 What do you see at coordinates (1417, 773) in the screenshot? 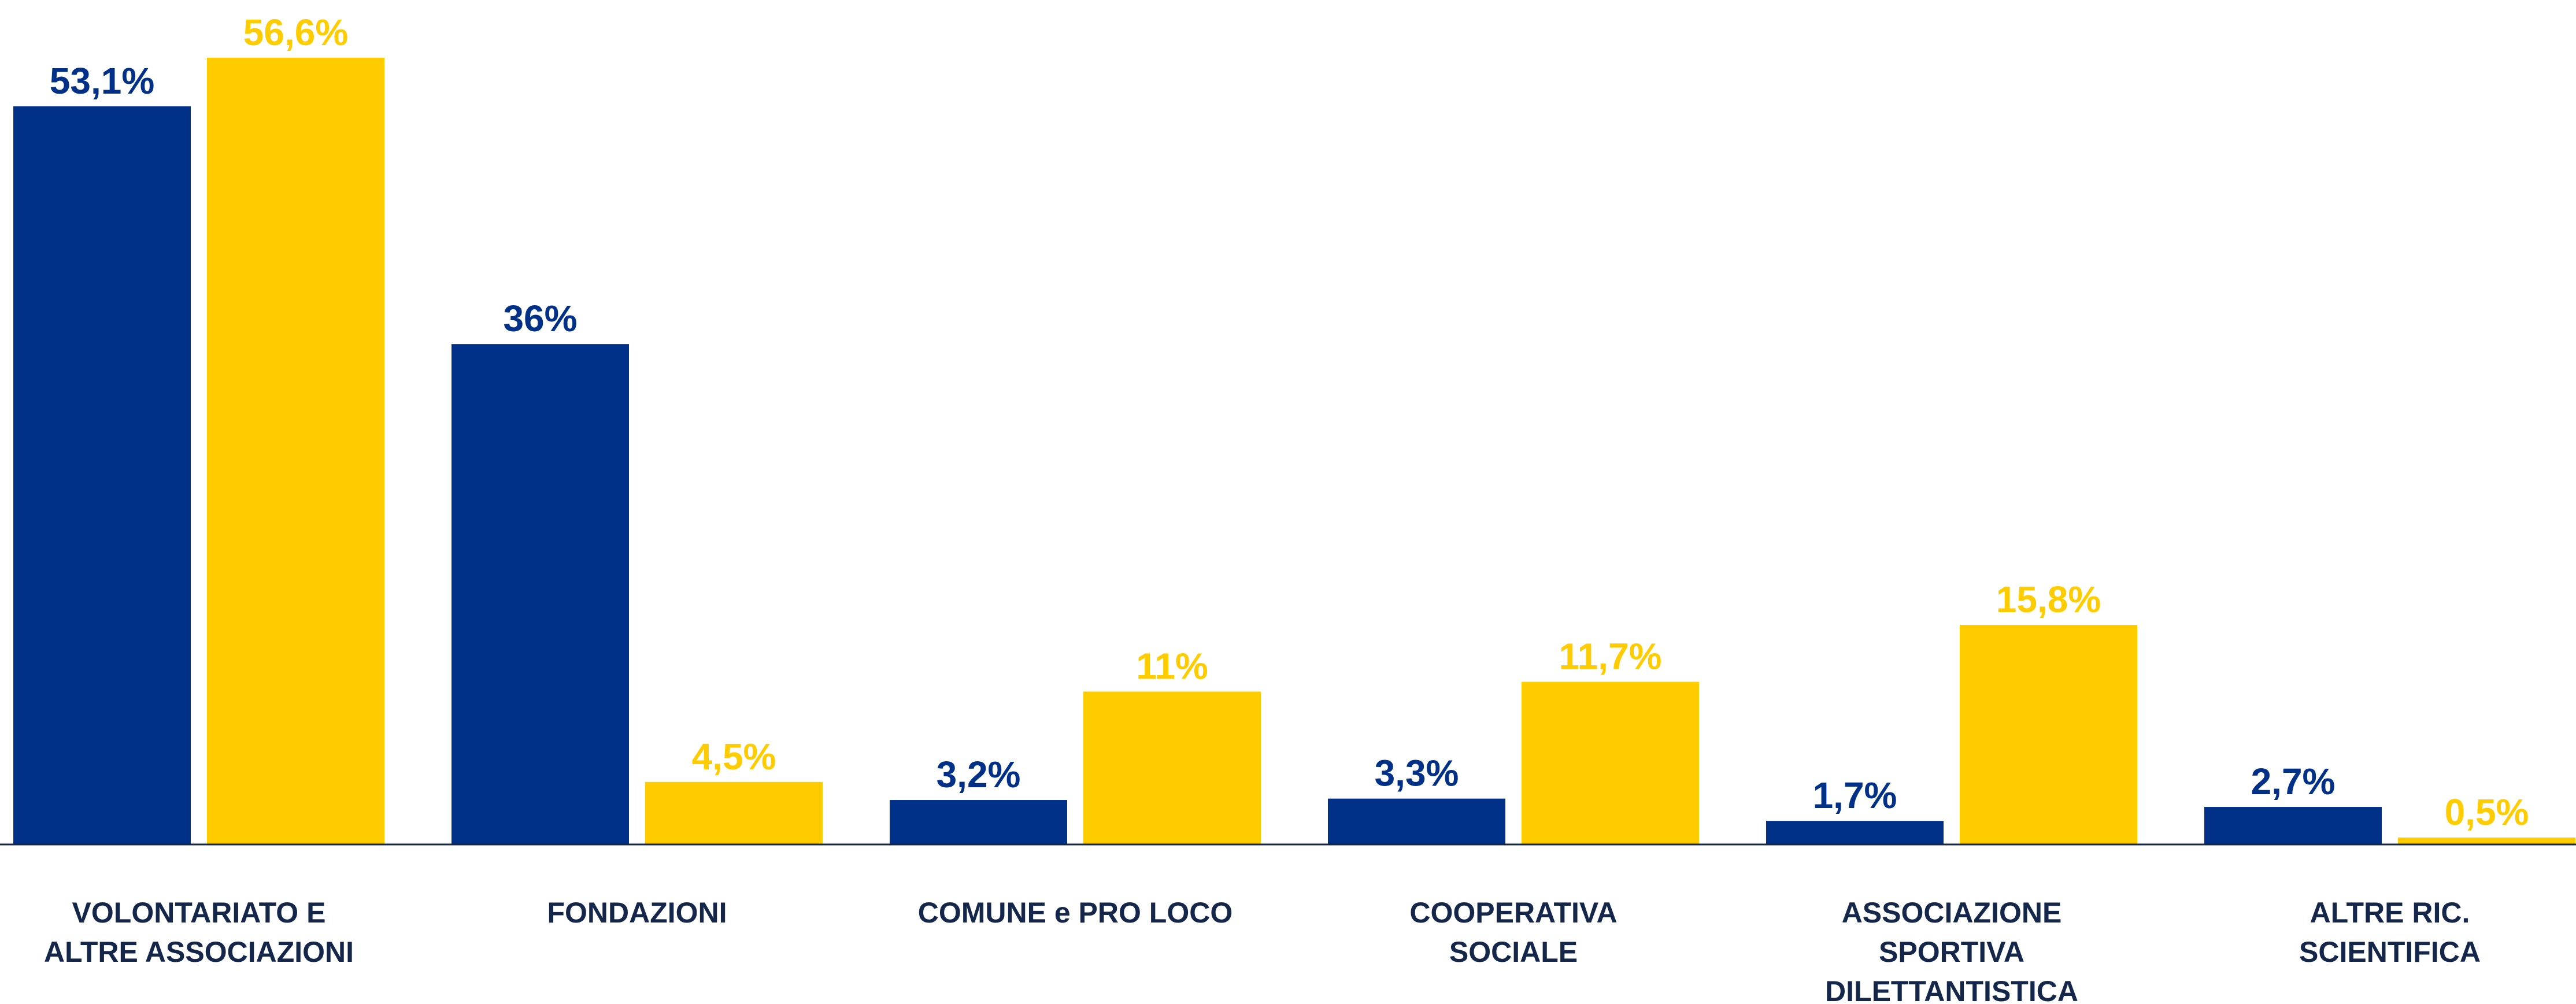
I see `value-label: 3,3%` at bounding box center [1417, 773].